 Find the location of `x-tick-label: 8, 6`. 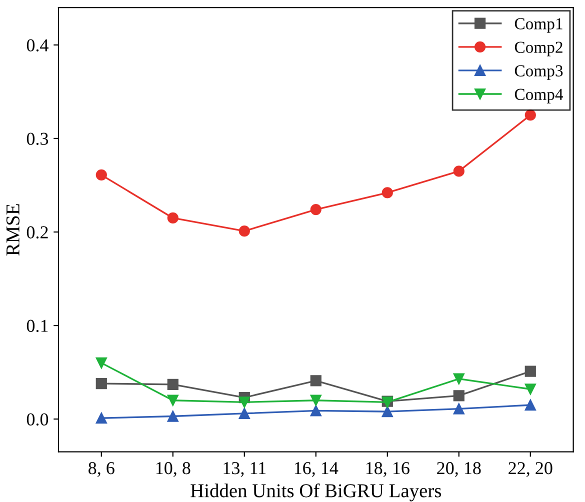

x-tick-label: 8, 6 is located at coordinates (101, 469).